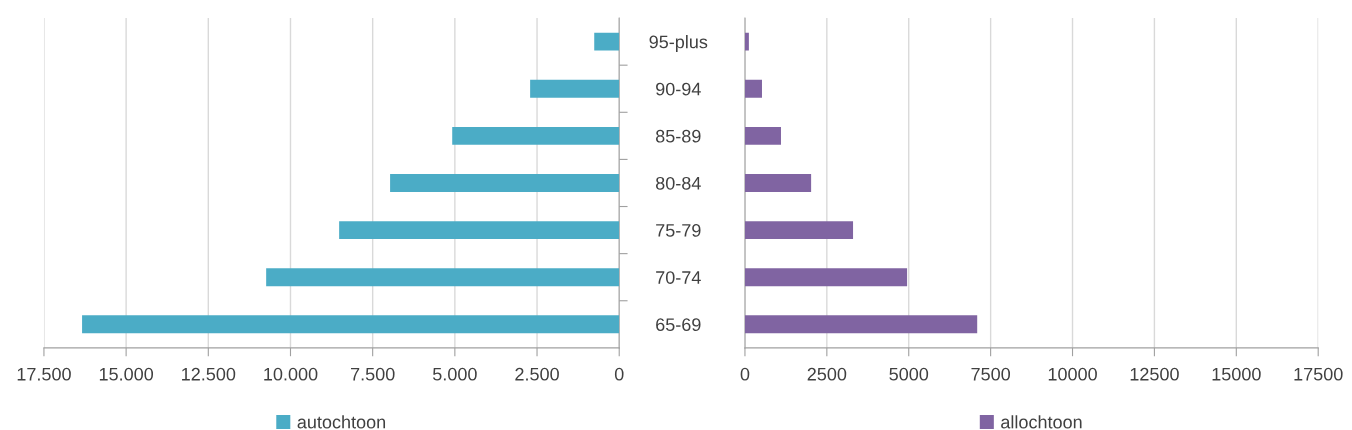  I want to click on x-tick-label: 7.500, so click(373, 374).